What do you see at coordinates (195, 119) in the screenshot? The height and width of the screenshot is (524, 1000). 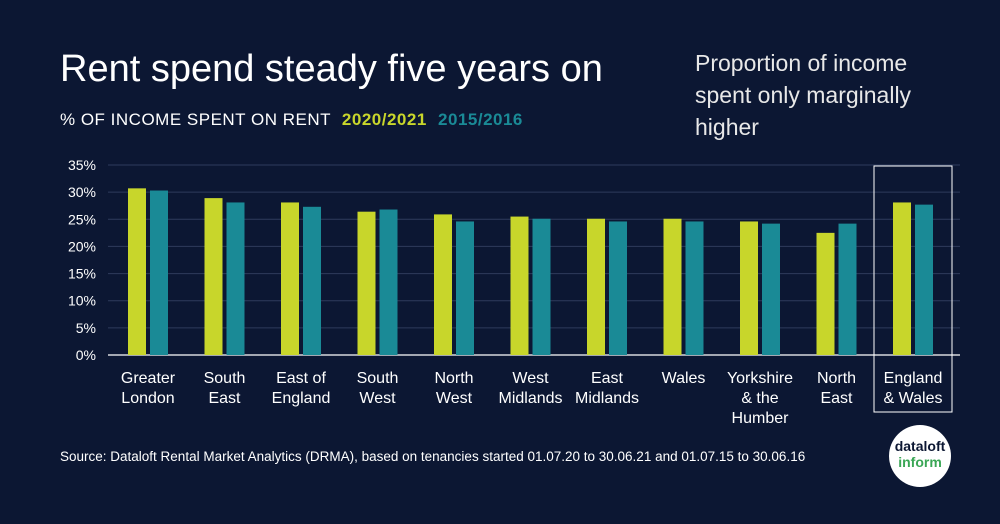 I see `subtitle-label: % OF INCOME SPENT ON RENT` at bounding box center [195, 119].